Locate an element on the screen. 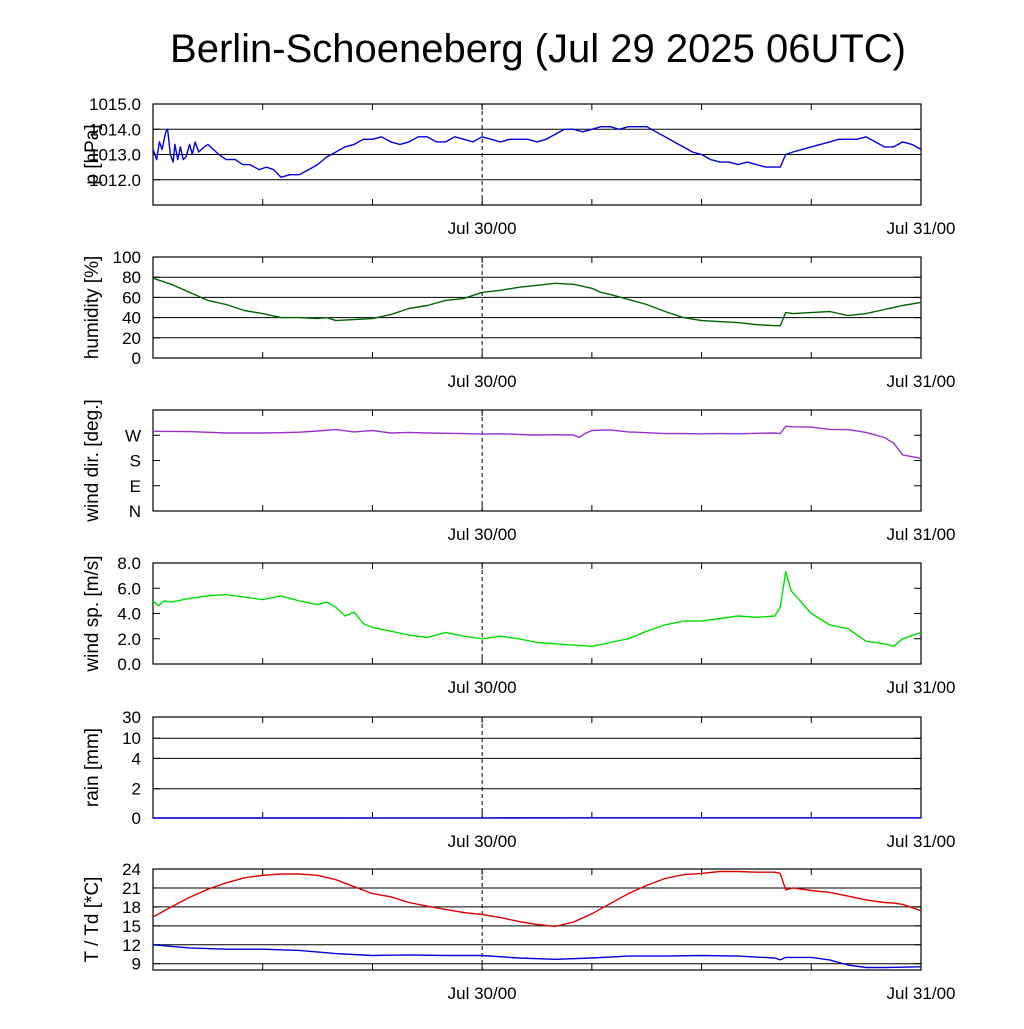 Image resolution: width=1024 pixels, height=1029 pixels. y-tick-label: 80 is located at coordinates (131, 277).